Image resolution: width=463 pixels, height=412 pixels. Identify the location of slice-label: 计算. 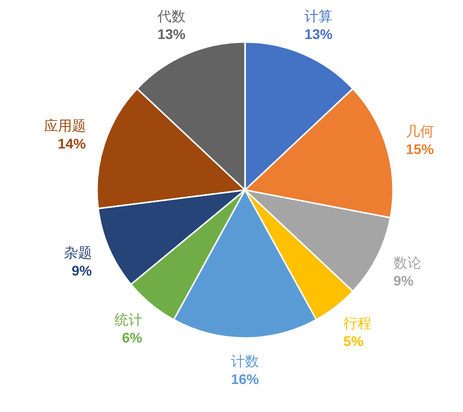
(318, 16).